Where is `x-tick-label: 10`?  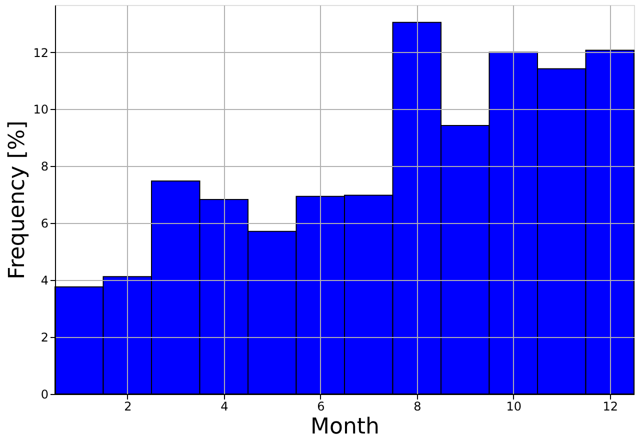 x-tick-label: 10 is located at coordinates (514, 407).